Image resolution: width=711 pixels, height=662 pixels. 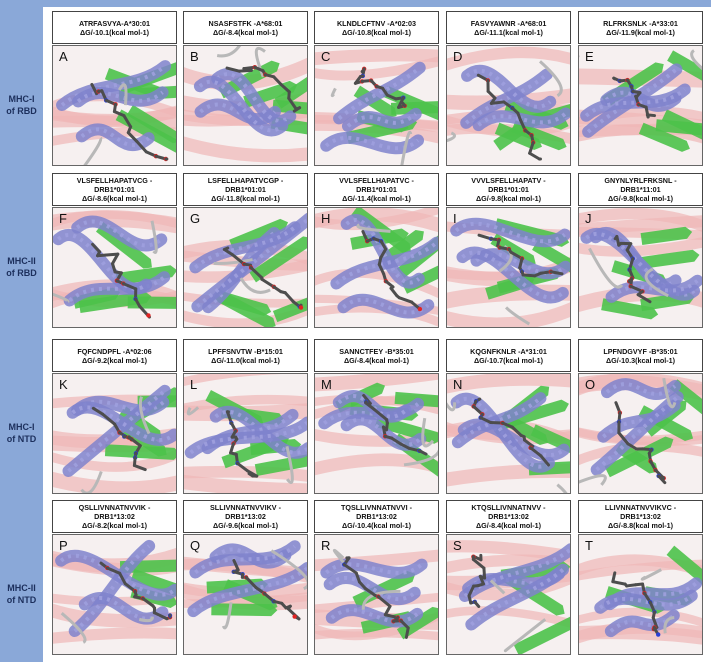 I want to click on docking-structure-image: J, so click(x=640, y=267).